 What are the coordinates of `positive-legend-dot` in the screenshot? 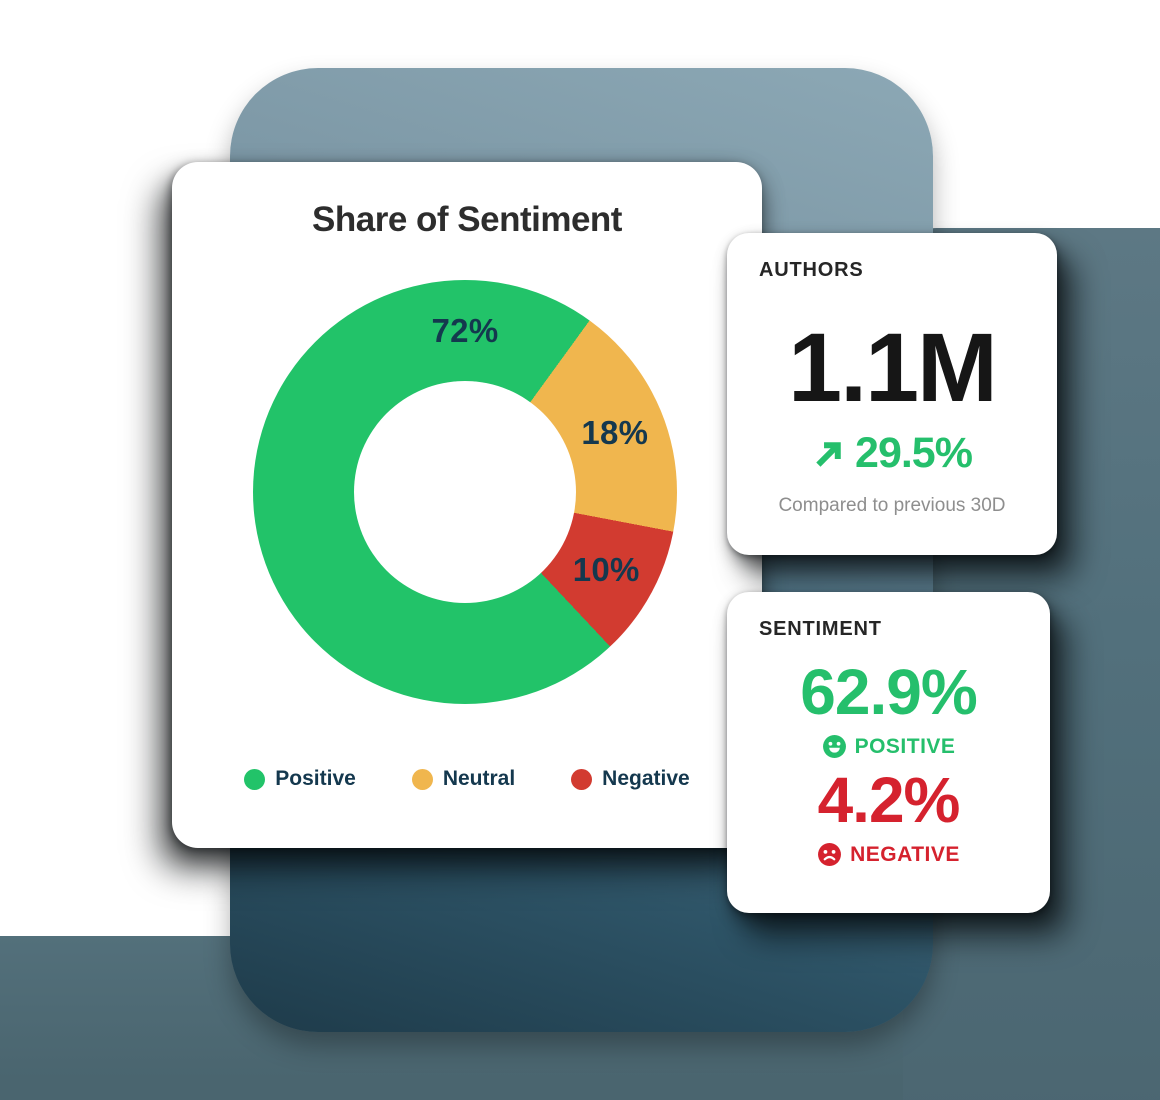 It's located at (255, 779).